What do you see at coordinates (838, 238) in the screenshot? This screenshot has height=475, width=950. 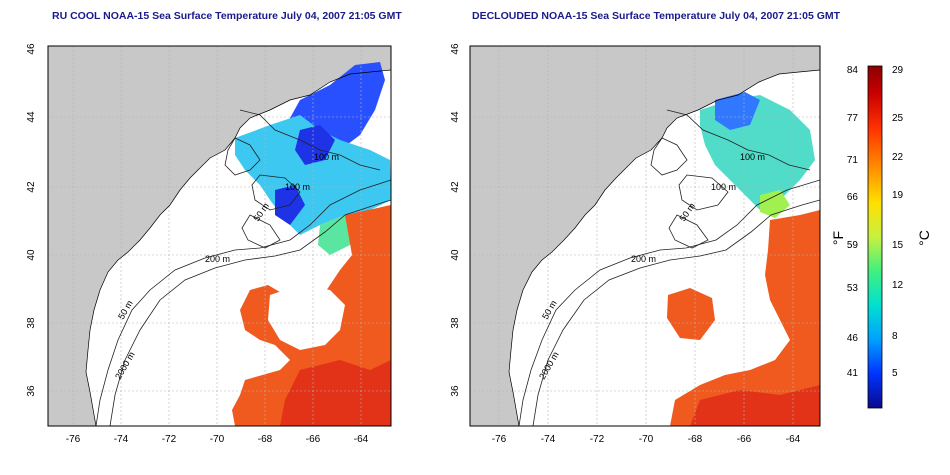 I see `fahrenheit-unit-label: °F` at bounding box center [838, 238].